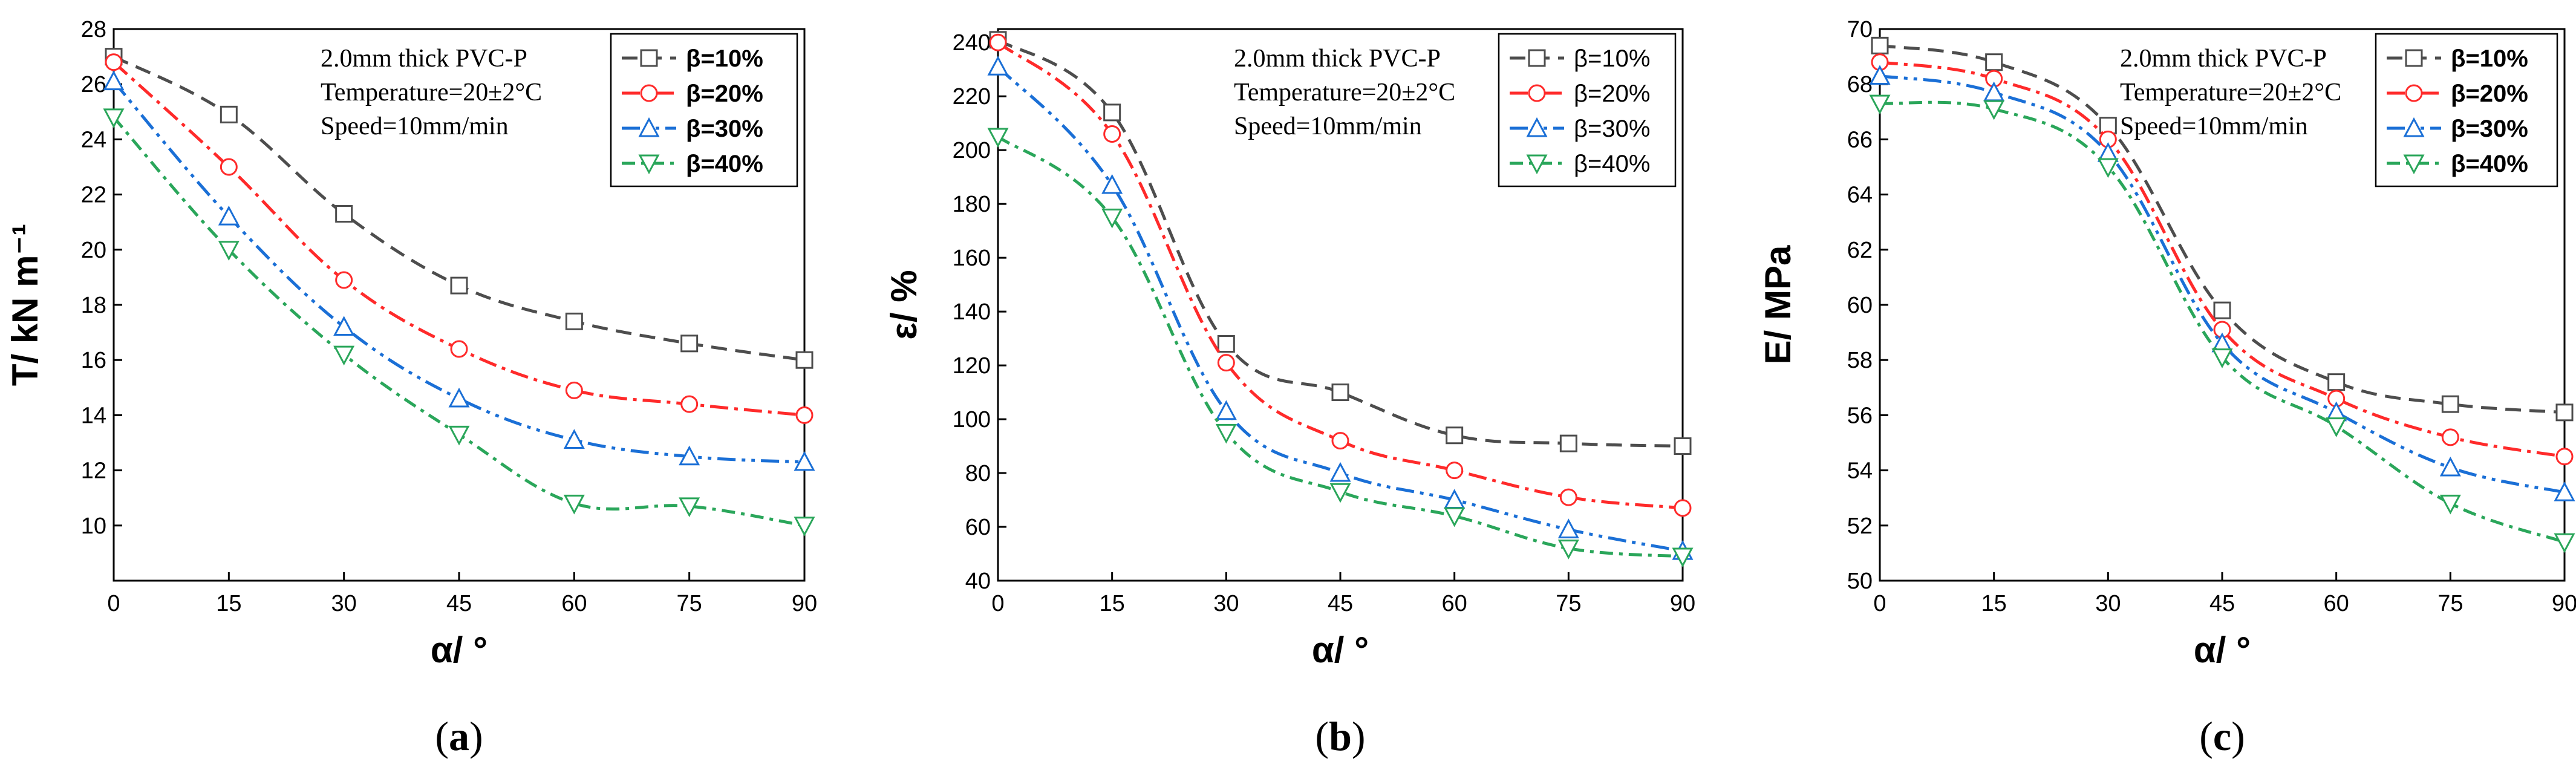 The image size is (2576, 770). What do you see at coordinates (972, 312) in the screenshot?
I see `y-tick-label: 140` at bounding box center [972, 312].